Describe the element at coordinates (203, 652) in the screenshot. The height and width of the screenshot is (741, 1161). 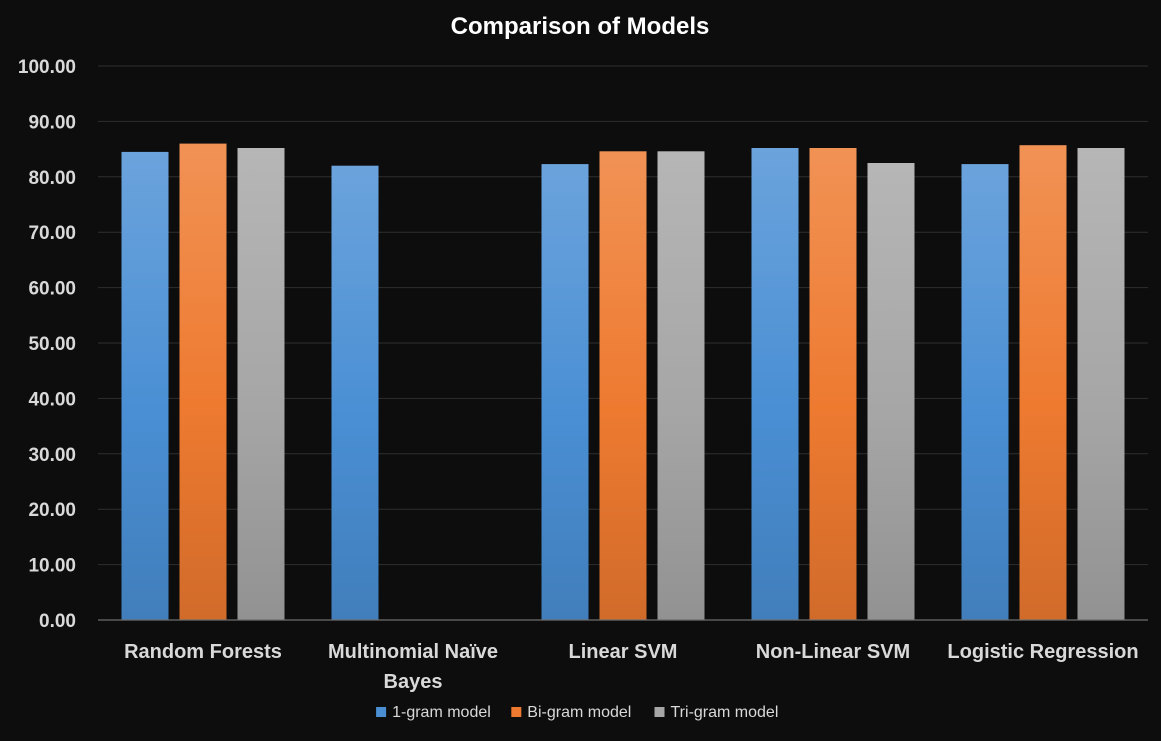
I see `x-tick-label: Random Forests` at that location.